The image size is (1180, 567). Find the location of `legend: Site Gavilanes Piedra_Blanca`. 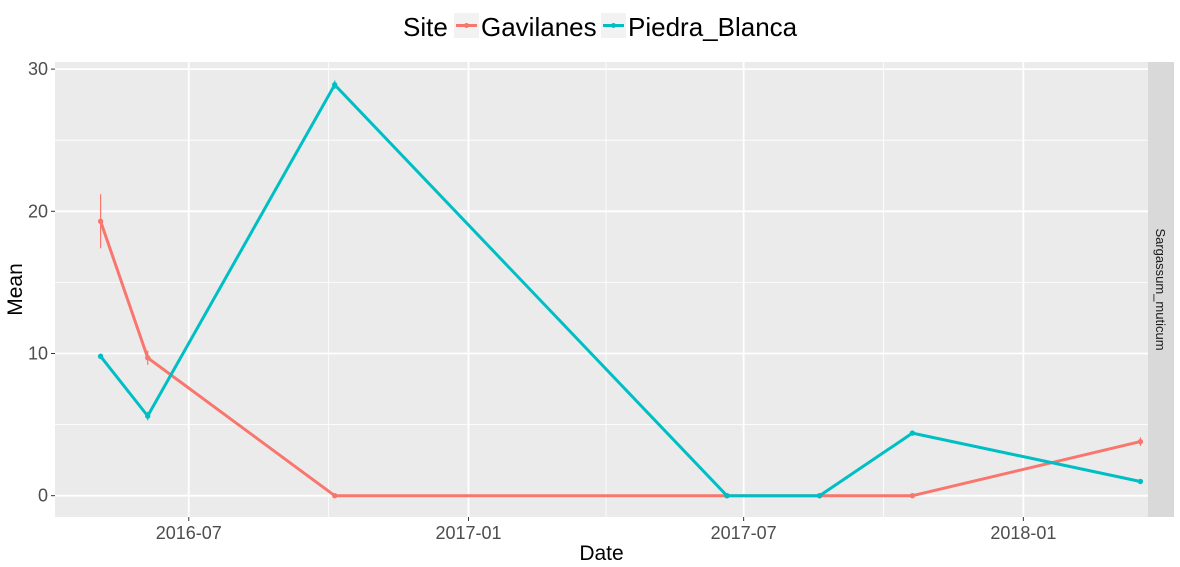

legend: Site Gavilanes Piedra_Blanca is located at coordinates (600, 27).